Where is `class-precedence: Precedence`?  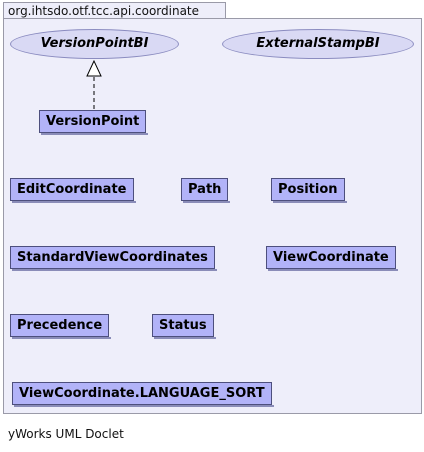 class-precedence: Precedence is located at coordinates (61, 326).